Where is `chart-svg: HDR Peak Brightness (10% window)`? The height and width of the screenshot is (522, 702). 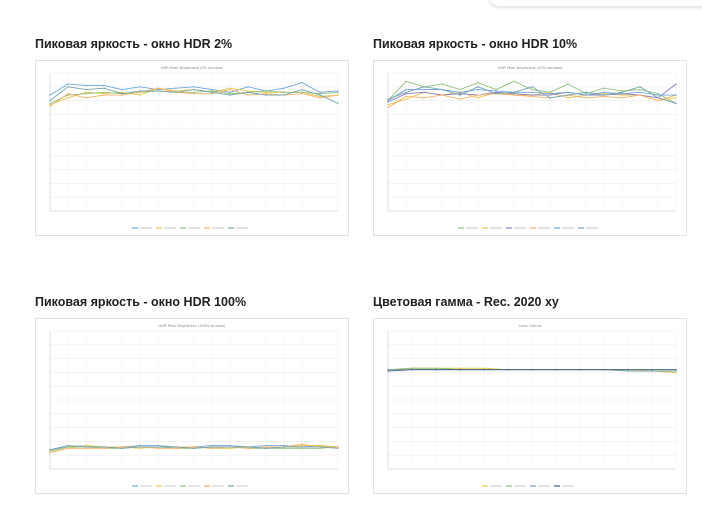 chart-svg: HDR Peak Brightness (10% window) is located at coordinates (532, 147).